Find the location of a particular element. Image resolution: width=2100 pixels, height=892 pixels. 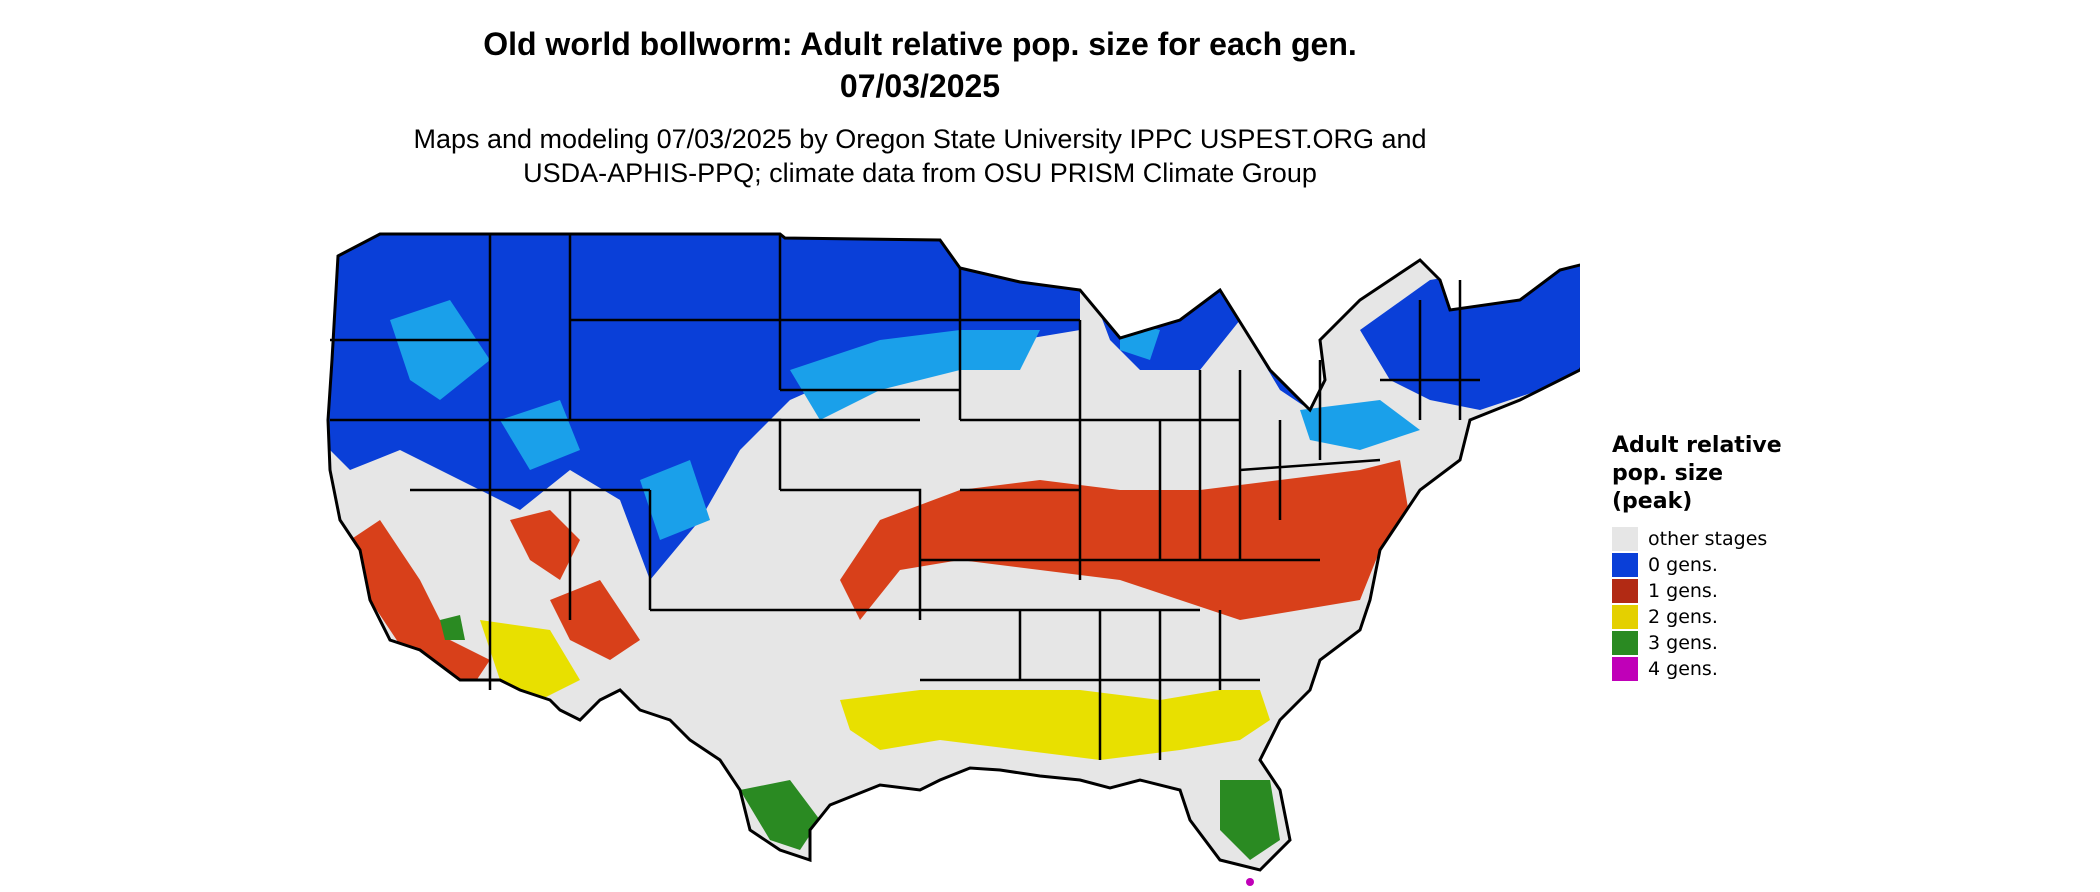

legend-title-line-3: (peak) is located at coordinates (1652, 501).